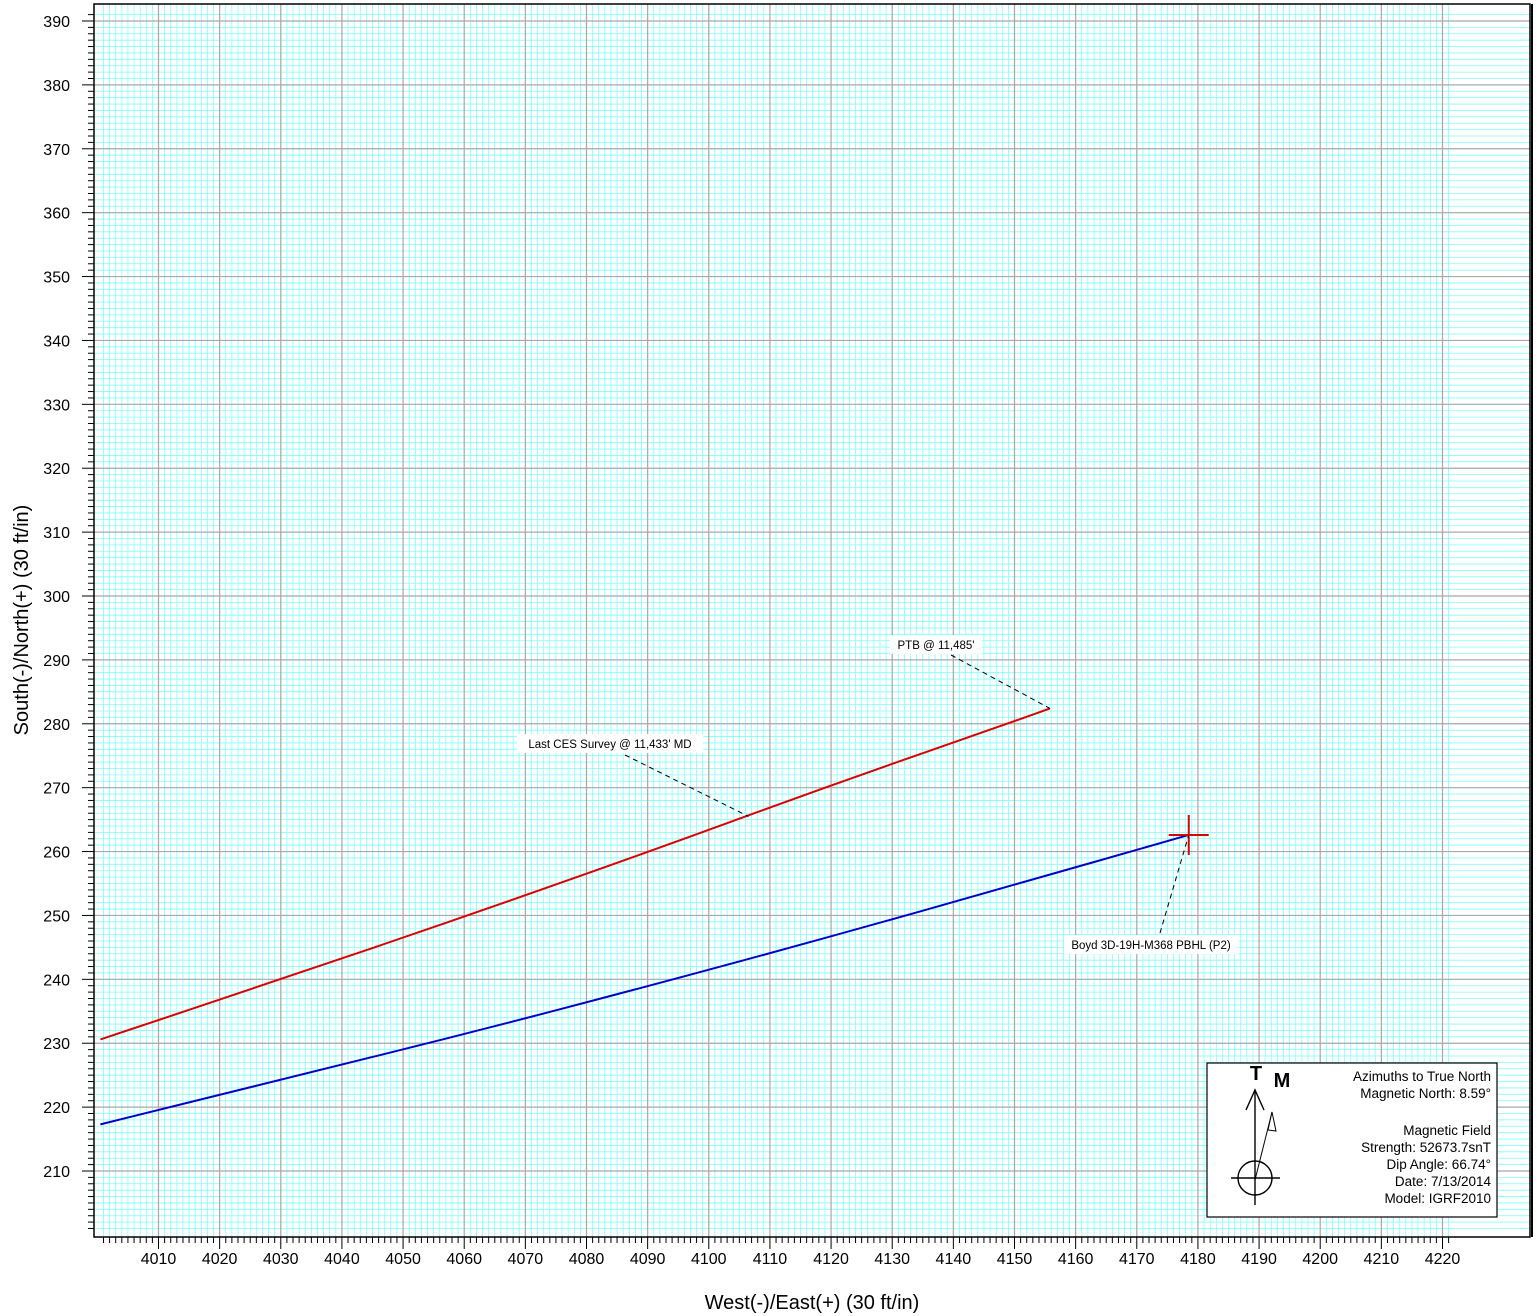 The image size is (1537, 1316). I want to click on legend-line-5: Strength: 52673.7snT, so click(1426, 1147).